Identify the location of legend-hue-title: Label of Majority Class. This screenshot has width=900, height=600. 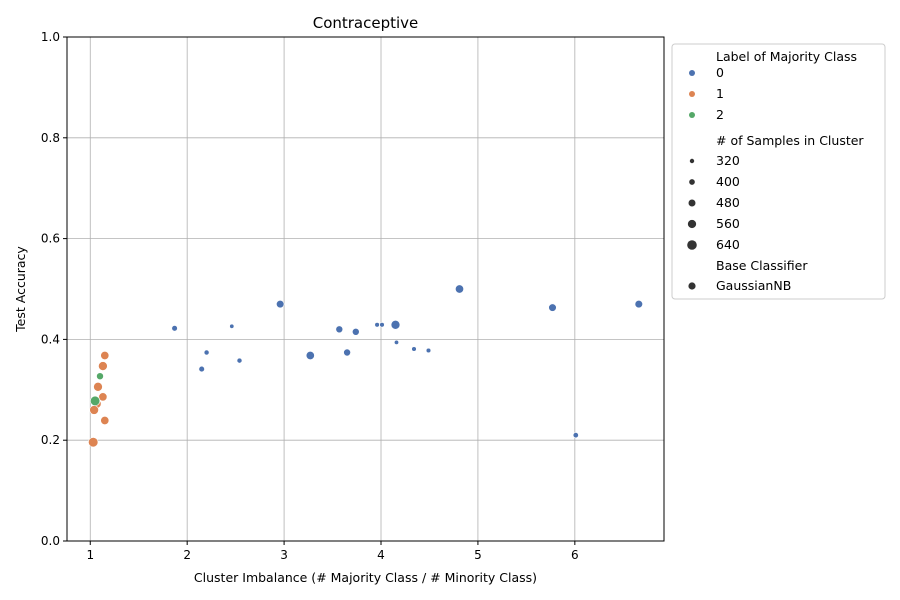
(786, 56).